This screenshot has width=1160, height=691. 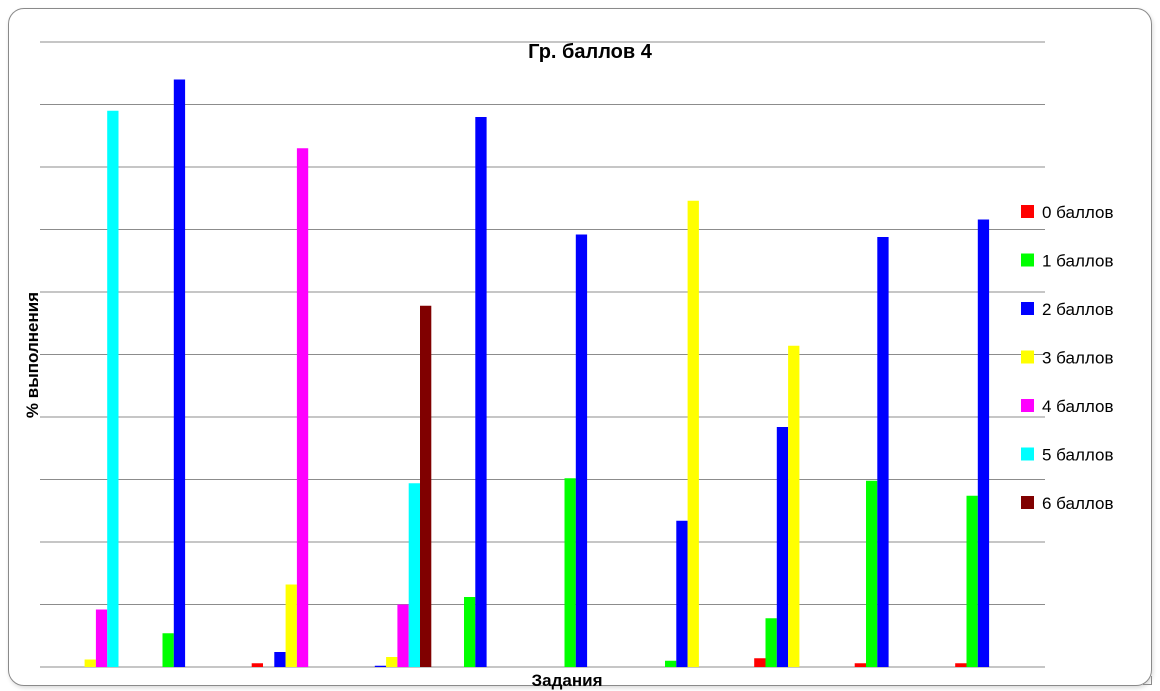 I want to click on x-axis-title: Задания, so click(x=567, y=680).